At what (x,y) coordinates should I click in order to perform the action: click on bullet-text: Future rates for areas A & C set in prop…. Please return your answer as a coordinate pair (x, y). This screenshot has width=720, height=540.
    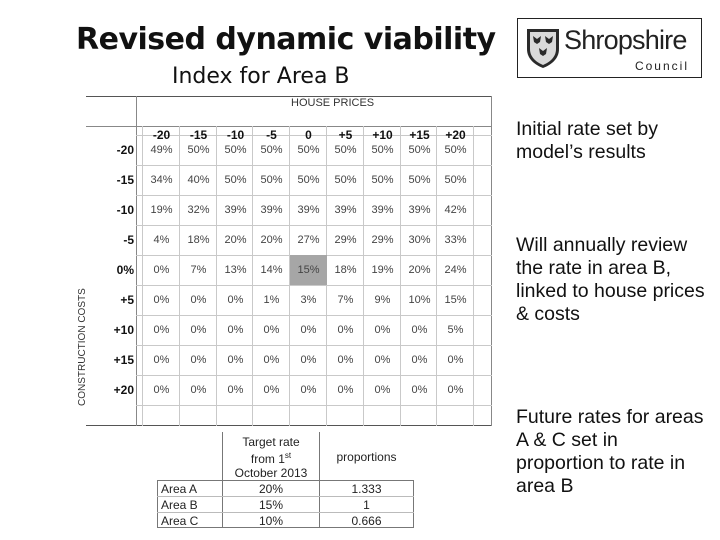
    Looking at the image, I should click on (610, 451).